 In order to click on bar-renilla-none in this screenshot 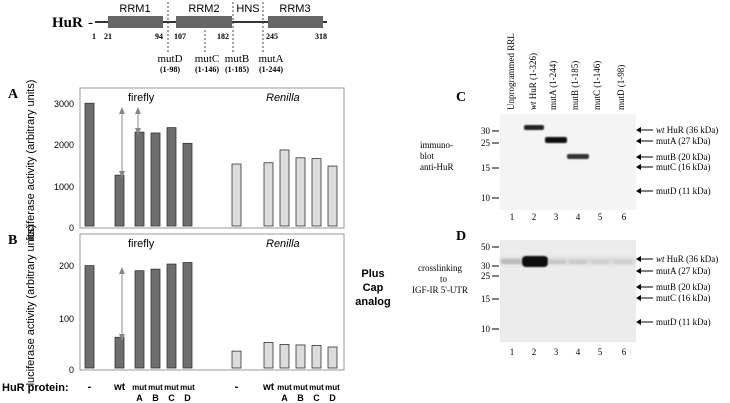, I will do `click(236, 195)`.